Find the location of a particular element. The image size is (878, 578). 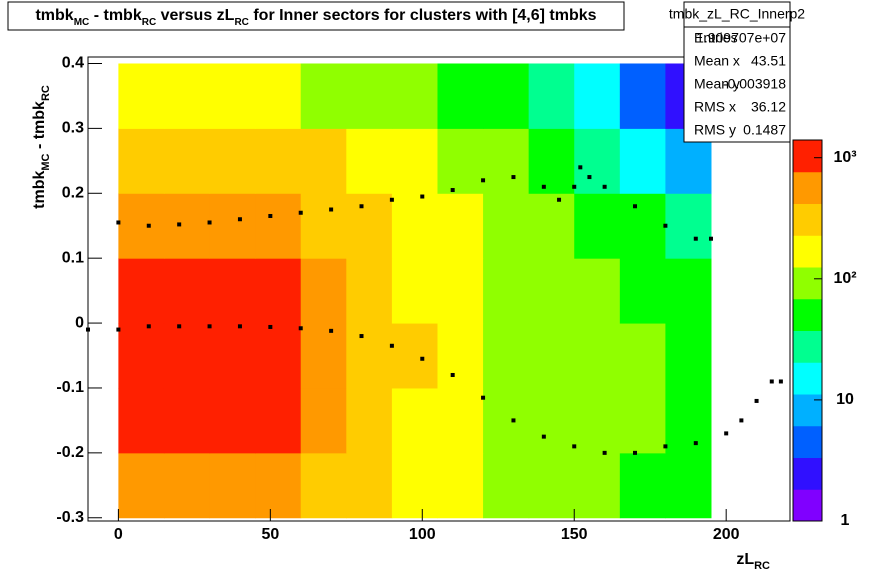

x-tick-label: 100 is located at coordinates (422, 534).